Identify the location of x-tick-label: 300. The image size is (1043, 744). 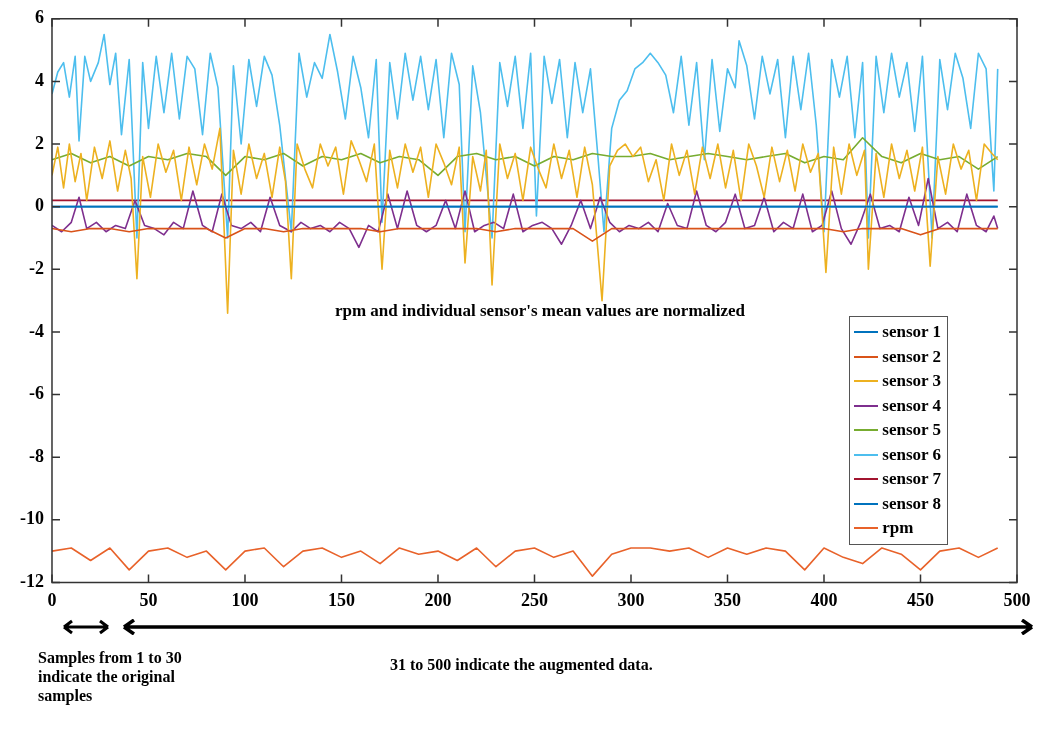
(631, 599).